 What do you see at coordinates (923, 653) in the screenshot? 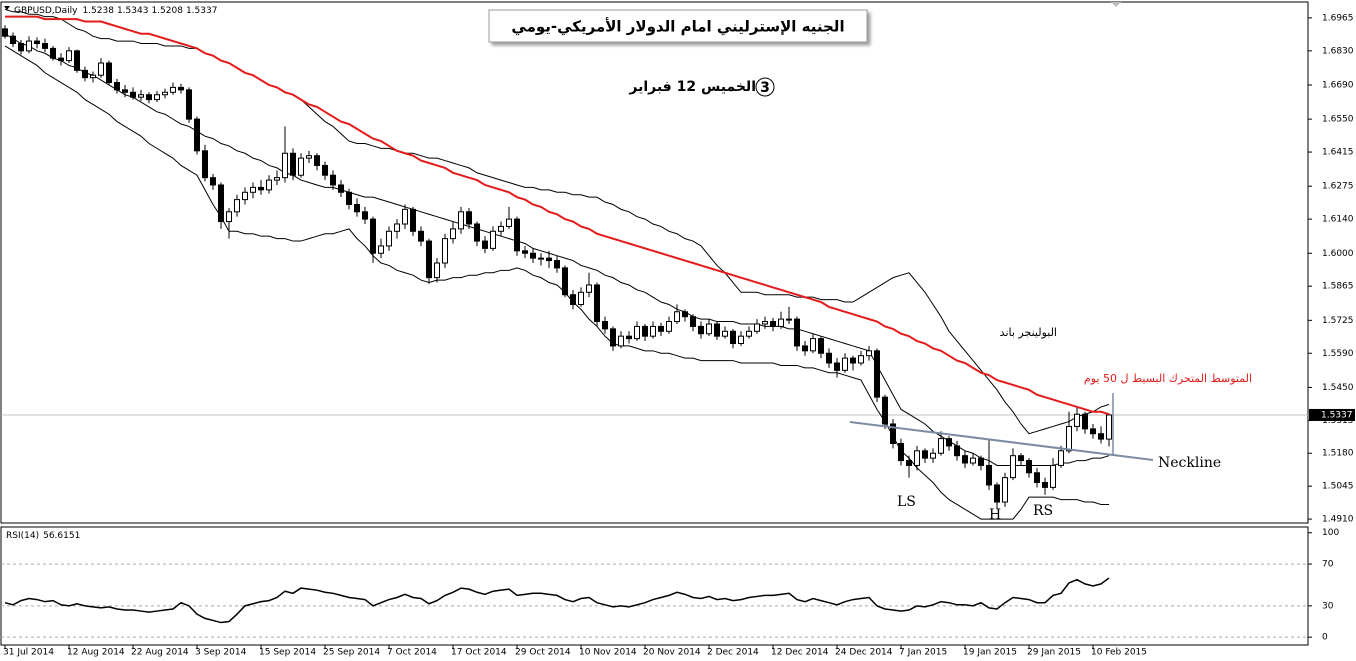
I see `x-tick-label: 7 Jan 2015` at bounding box center [923, 653].